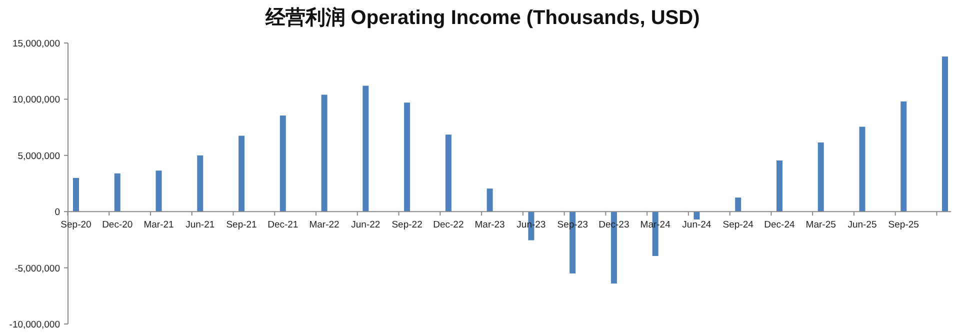 This screenshot has width=965, height=333. Describe the element at coordinates (36, 44) in the screenshot. I see `y-tick-label: 15,000,000` at that location.